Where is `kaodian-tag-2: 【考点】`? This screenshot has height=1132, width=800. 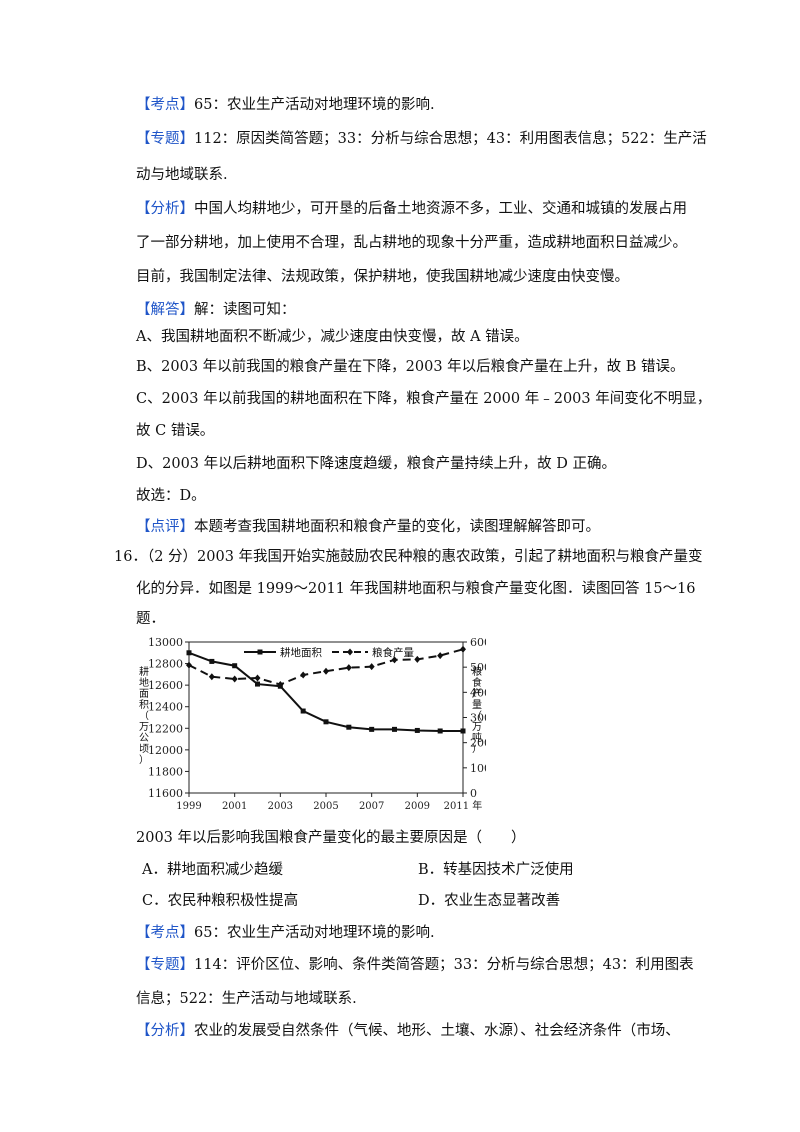
kaodian-tag-2: 【考点】 is located at coordinates (165, 933).